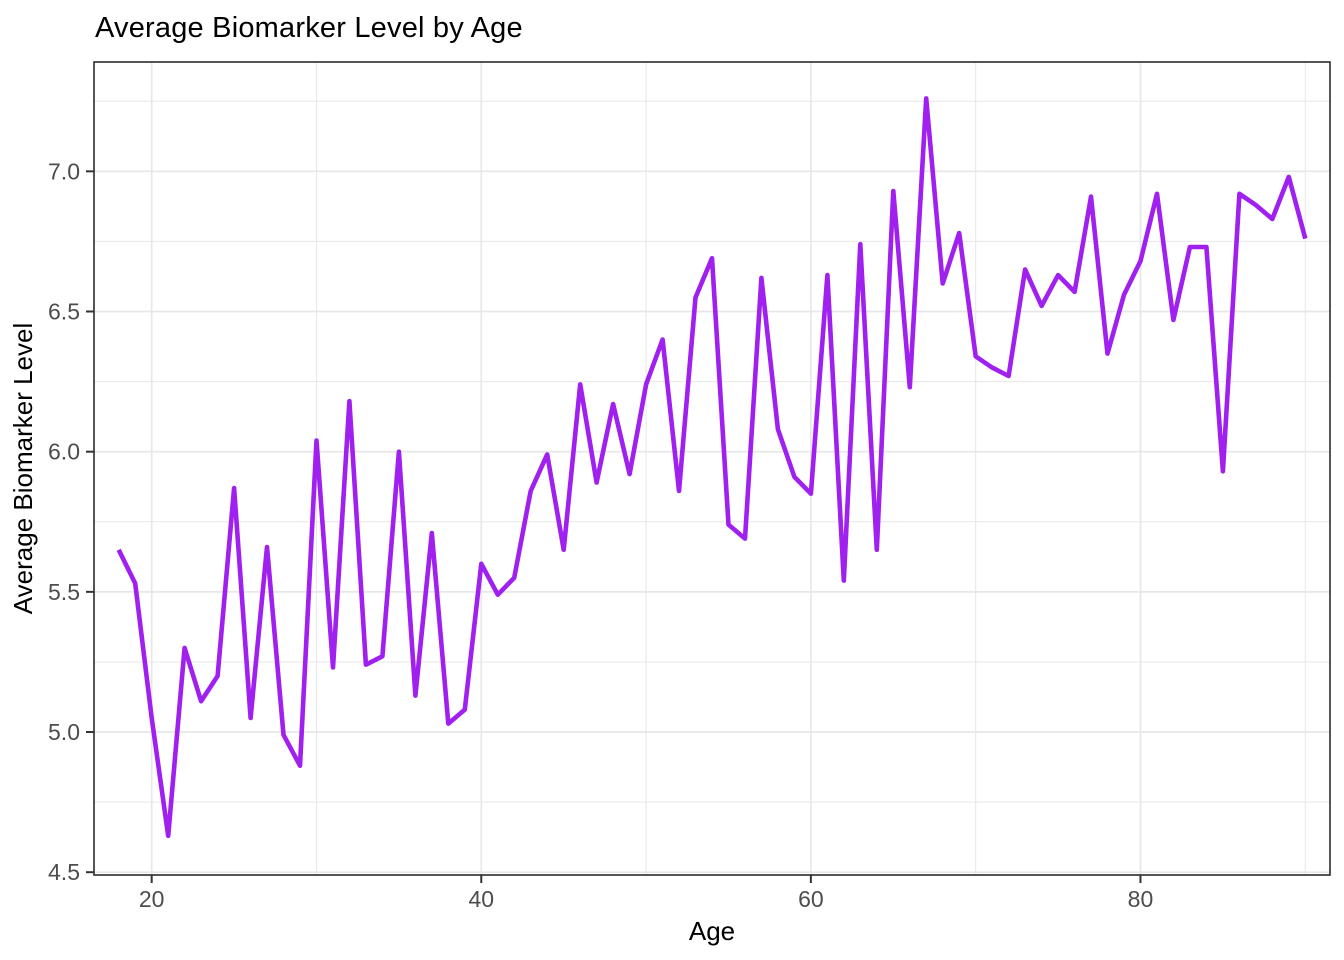 Image resolution: width=1344 pixels, height=960 pixels. Describe the element at coordinates (64, 592) in the screenshot. I see `y-tick-label: 5.5` at that location.